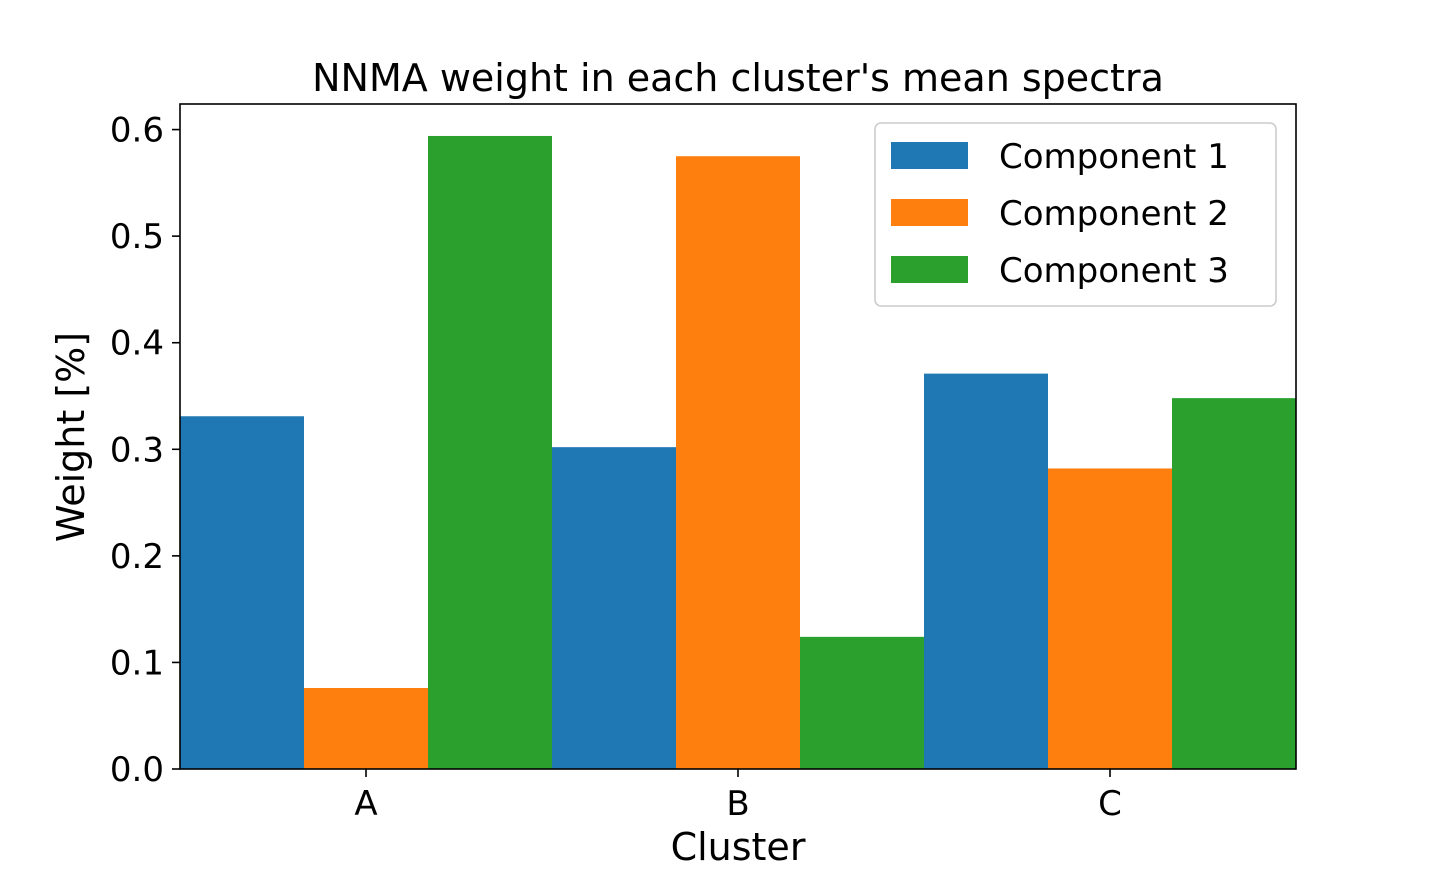 The width and height of the screenshot is (1440, 869). I want to click on y-tick-label: 0.5, so click(137, 237).